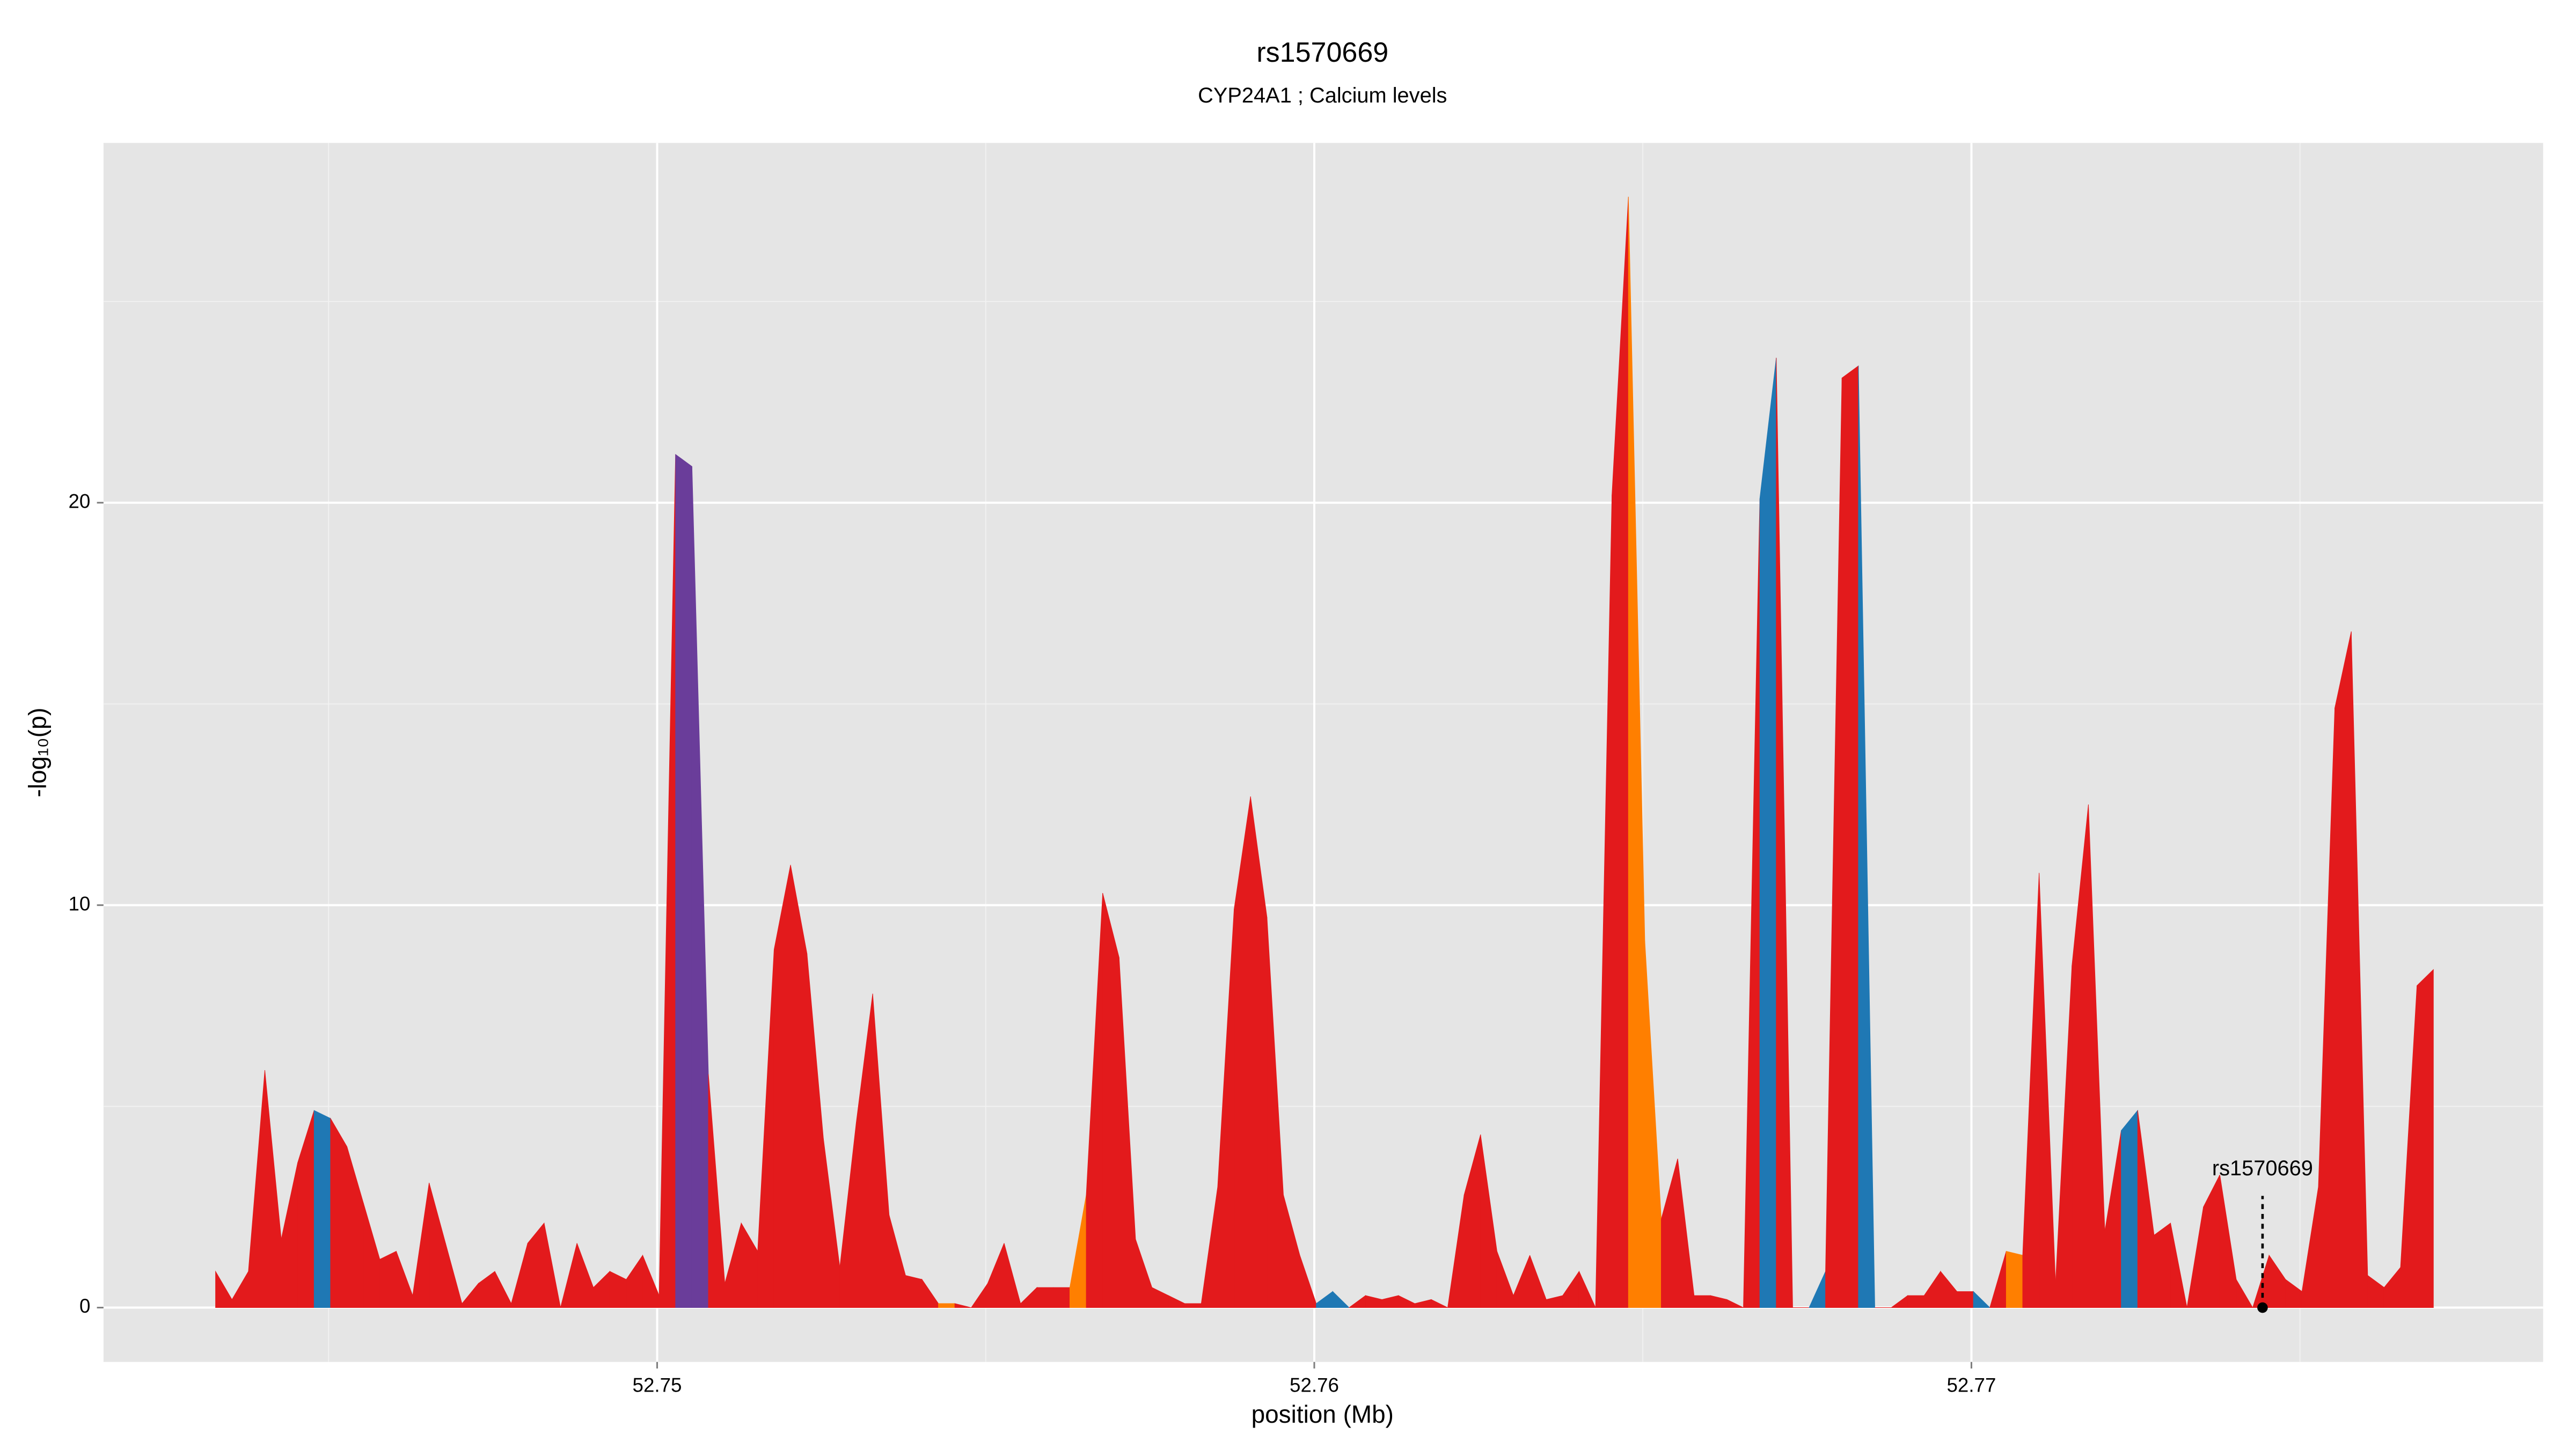 The height and width of the screenshot is (1449, 2576). I want to click on x-tick-label: 52.76, so click(1314, 1385).